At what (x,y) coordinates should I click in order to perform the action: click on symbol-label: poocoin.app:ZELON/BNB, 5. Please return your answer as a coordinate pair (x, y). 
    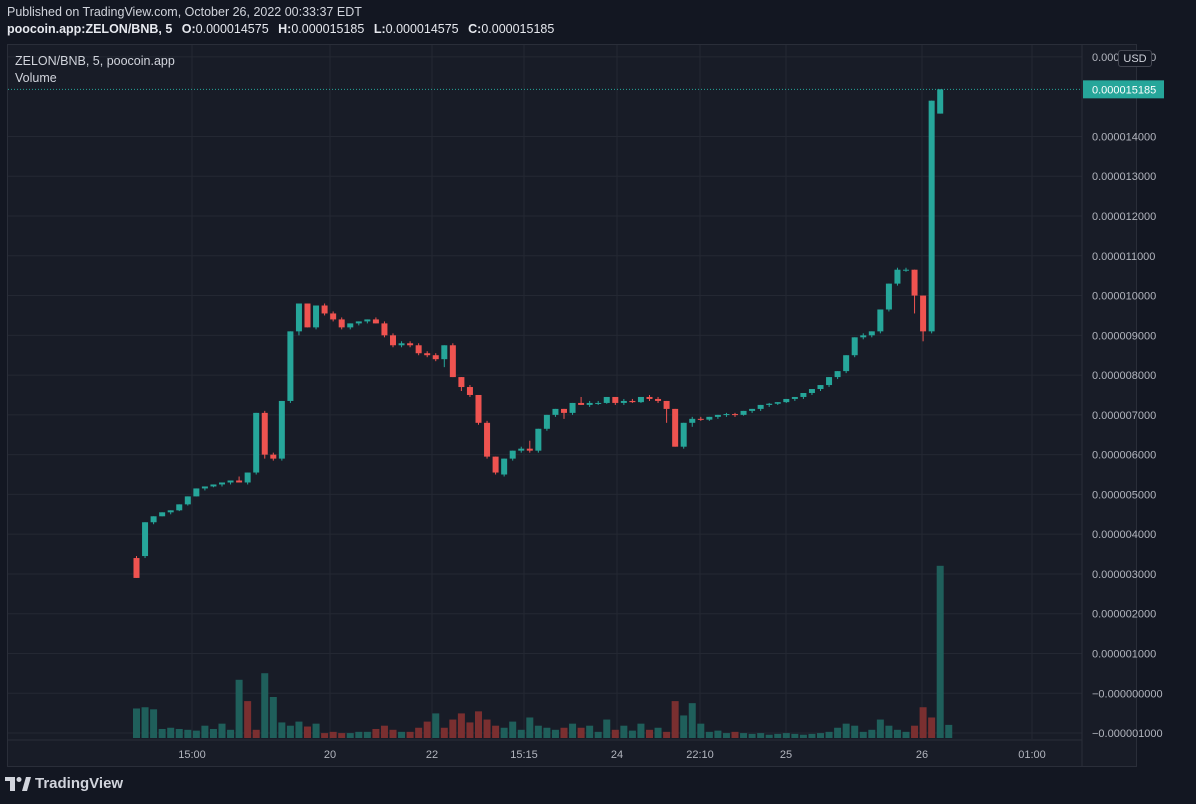
    Looking at the image, I should click on (90, 29).